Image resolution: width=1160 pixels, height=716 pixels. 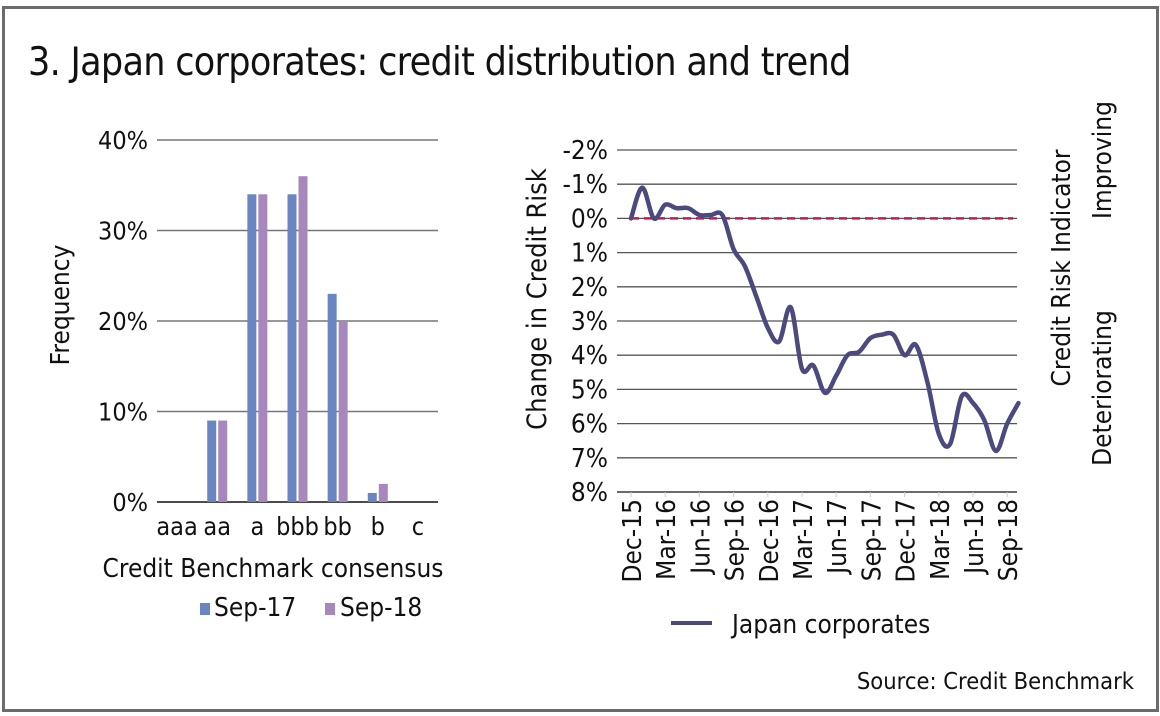 I want to click on line-y-tick-label: 6%, so click(x=589, y=423).